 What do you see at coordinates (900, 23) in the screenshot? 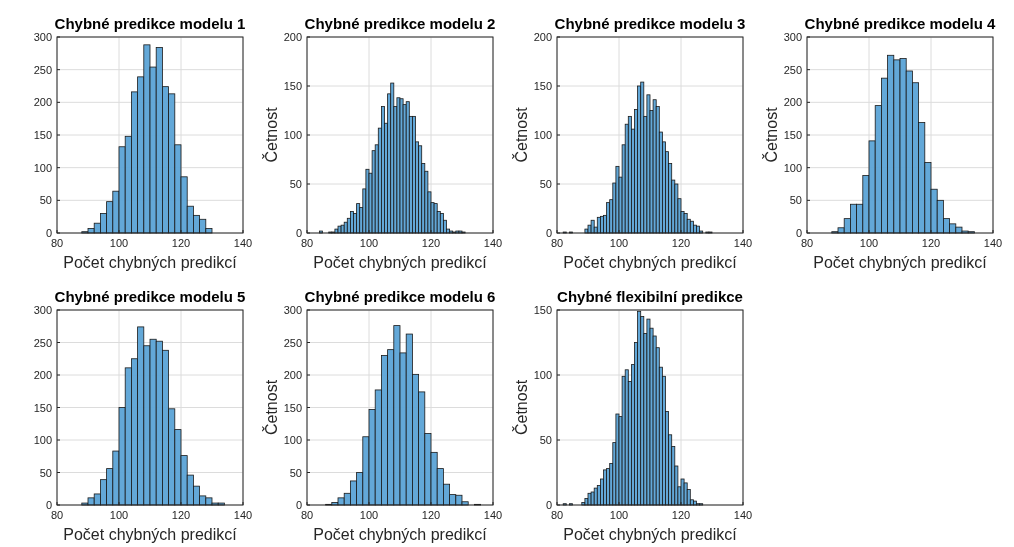
I see `chart-title: Chybné predikce modelu 4` at bounding box center [900, 23].